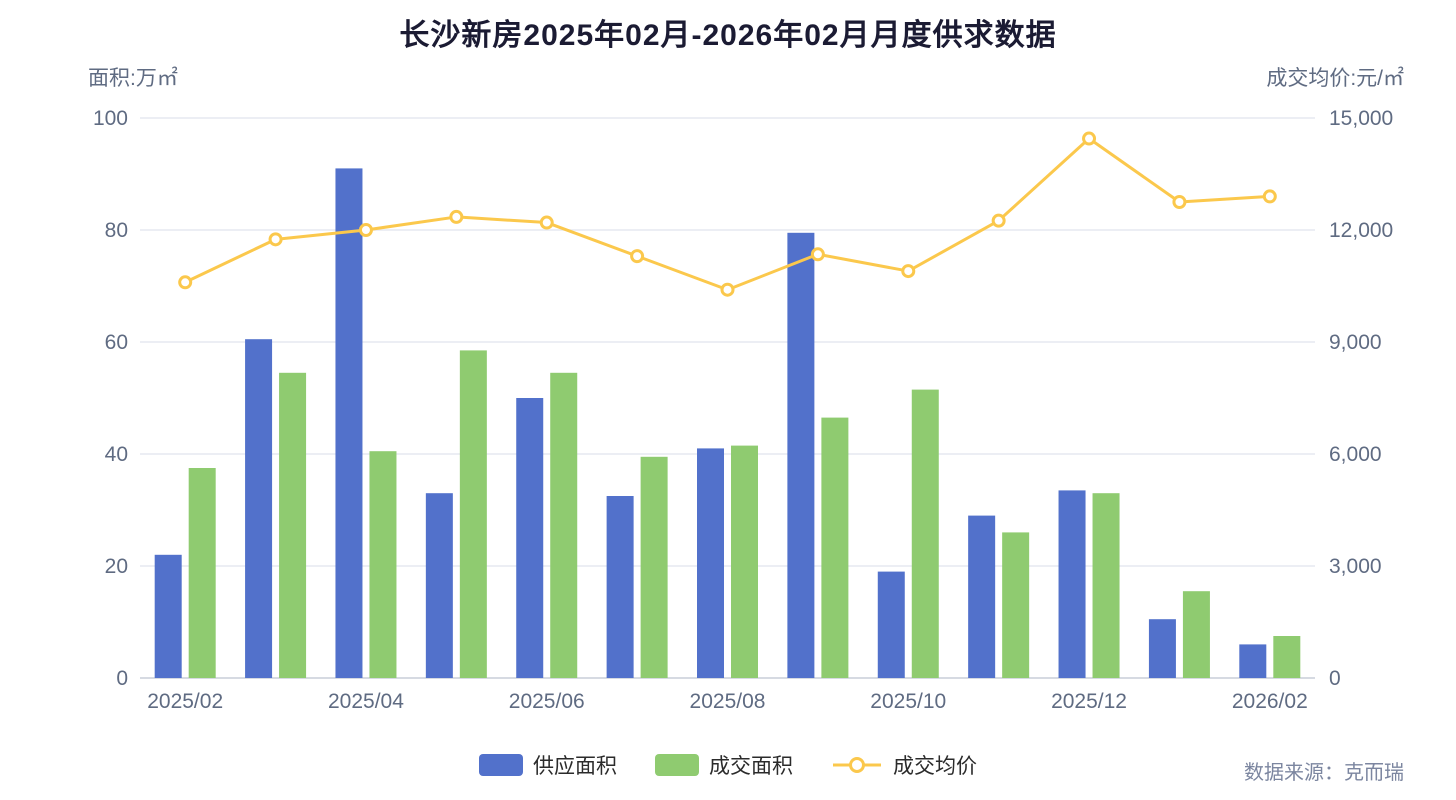  I want to click on x-axis-tick: 2025/08, so click(728, 701).